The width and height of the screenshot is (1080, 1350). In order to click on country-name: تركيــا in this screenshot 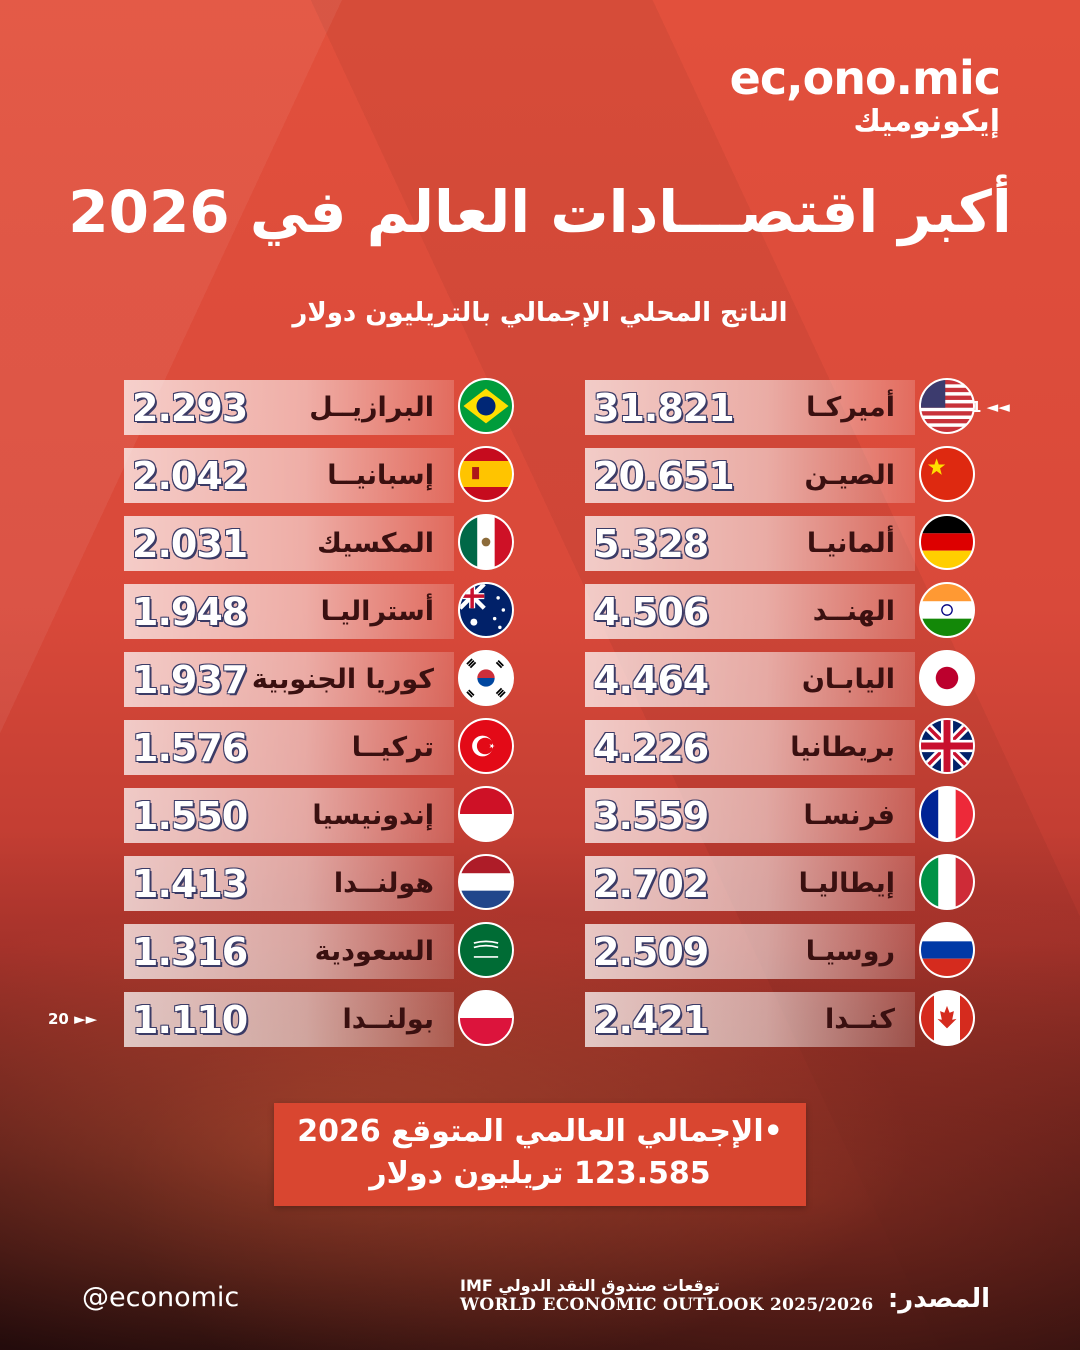, I will do `click(392, 747)`.